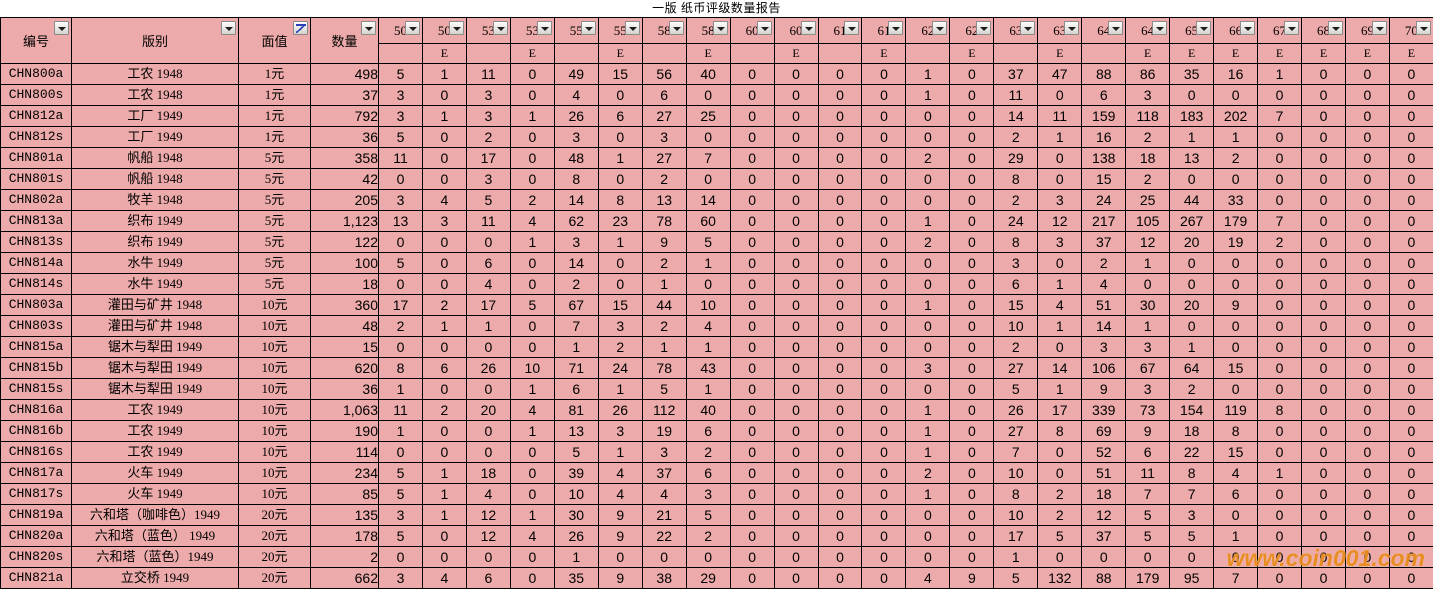  What do you see at coordinates (274, 494) in the screenshot?
I see `cell-denomination: 10元` at bounding box center [274, 494].